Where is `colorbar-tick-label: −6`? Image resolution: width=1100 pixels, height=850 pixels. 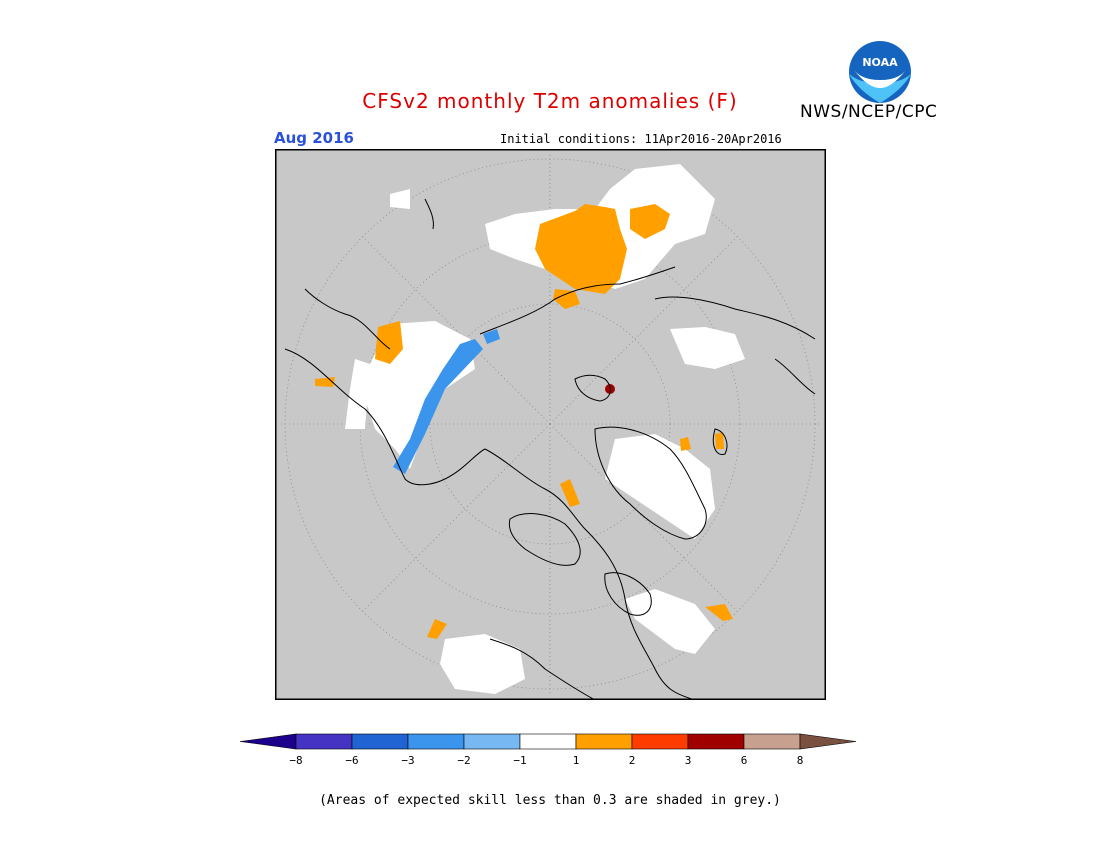 colorbar-tick-label: −6 is located at coordinates (351, 760).